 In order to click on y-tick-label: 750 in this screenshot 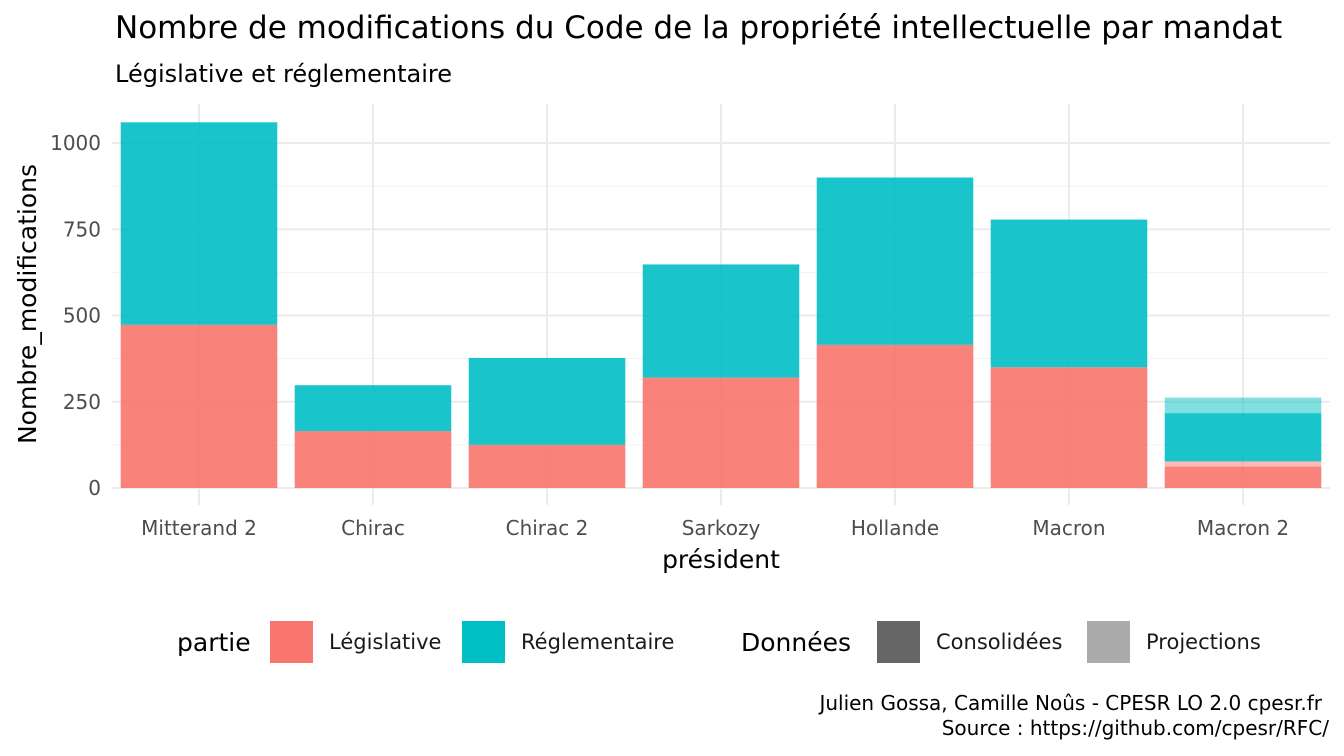, I will do `click(82, 229)`.